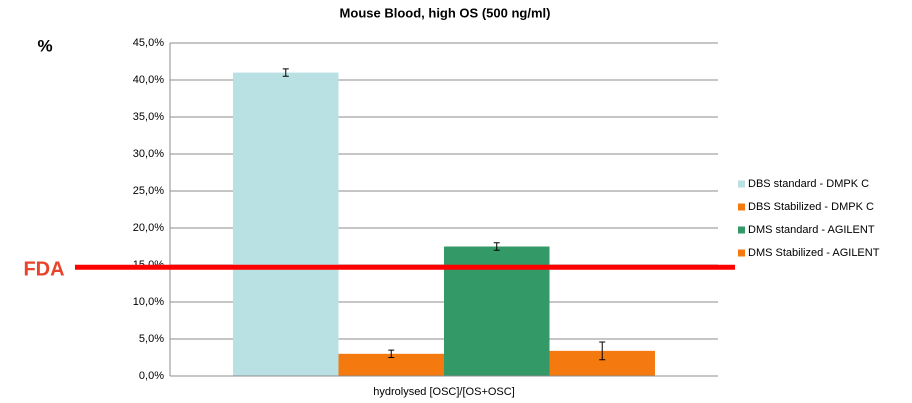 The width and height of the screenshot is (912, 403). What do you see at coordinates (814, 253) in the screenshot?
I see `legend-label: DMS Stabilized - AGILENT` at bounding box center [814, 253].